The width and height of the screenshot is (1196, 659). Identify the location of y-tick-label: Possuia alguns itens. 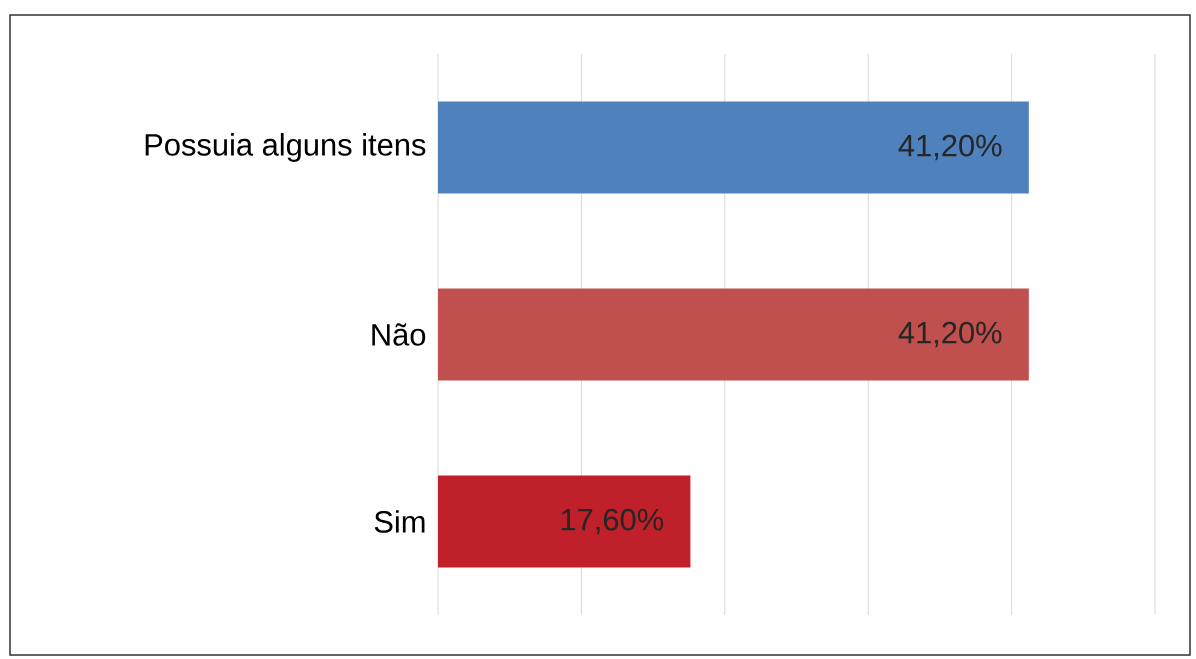
(285, 147).